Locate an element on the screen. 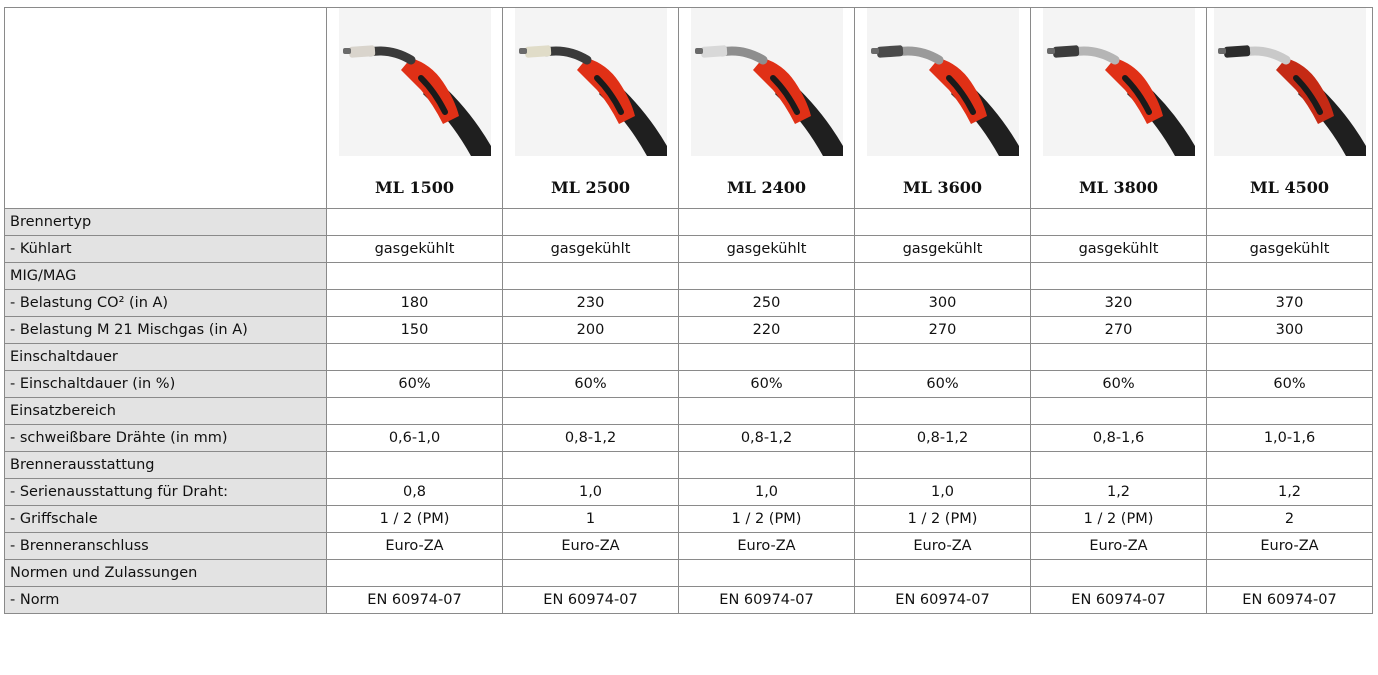 This screenshot has width=1378, height=675. product-header-cell: ML 2400 is located at coordinates (766, 108).